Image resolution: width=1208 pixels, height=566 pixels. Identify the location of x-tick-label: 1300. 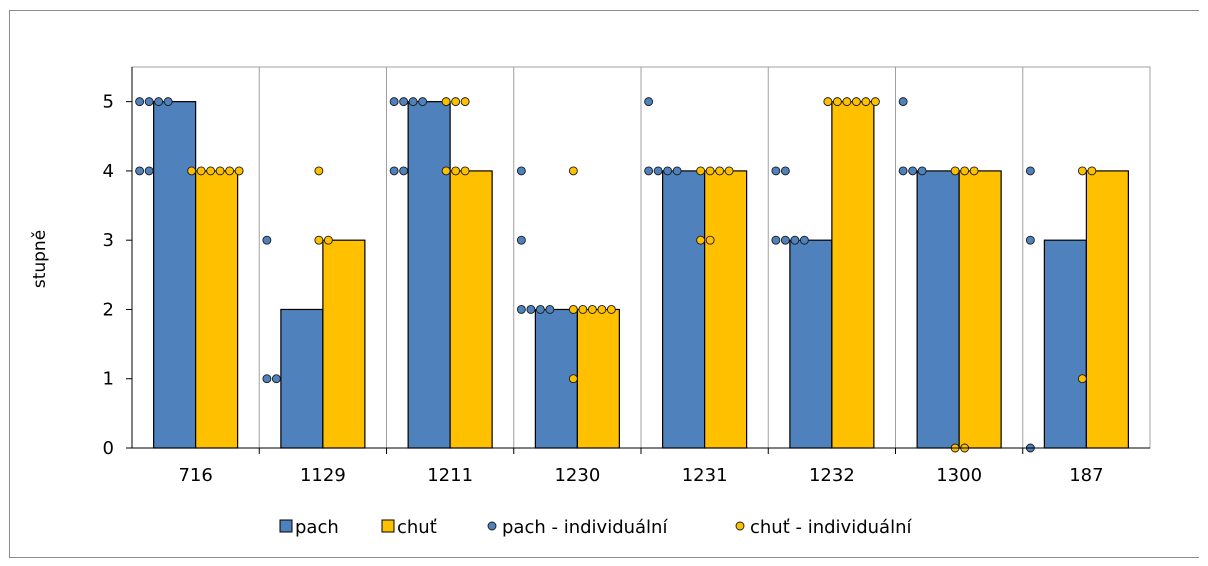
(959, 475).